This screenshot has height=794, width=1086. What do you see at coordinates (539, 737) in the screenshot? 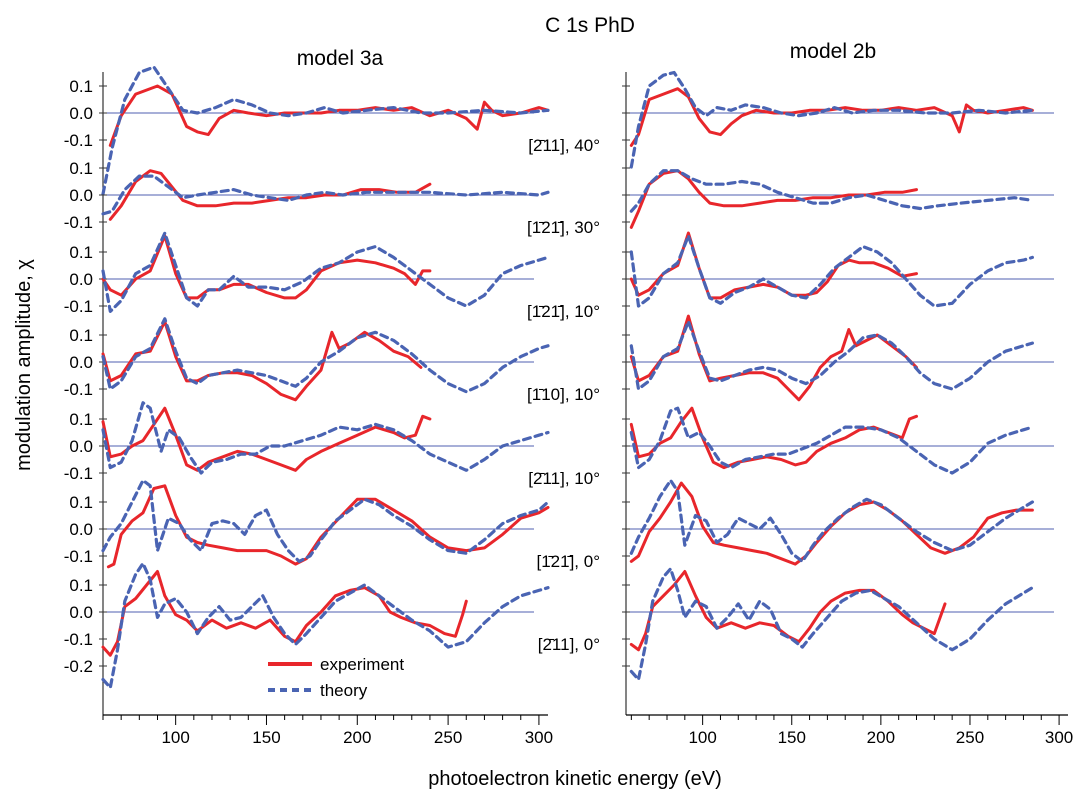
I see `model-3a-x-tick-label: 300` at bounding box center [539, 737].